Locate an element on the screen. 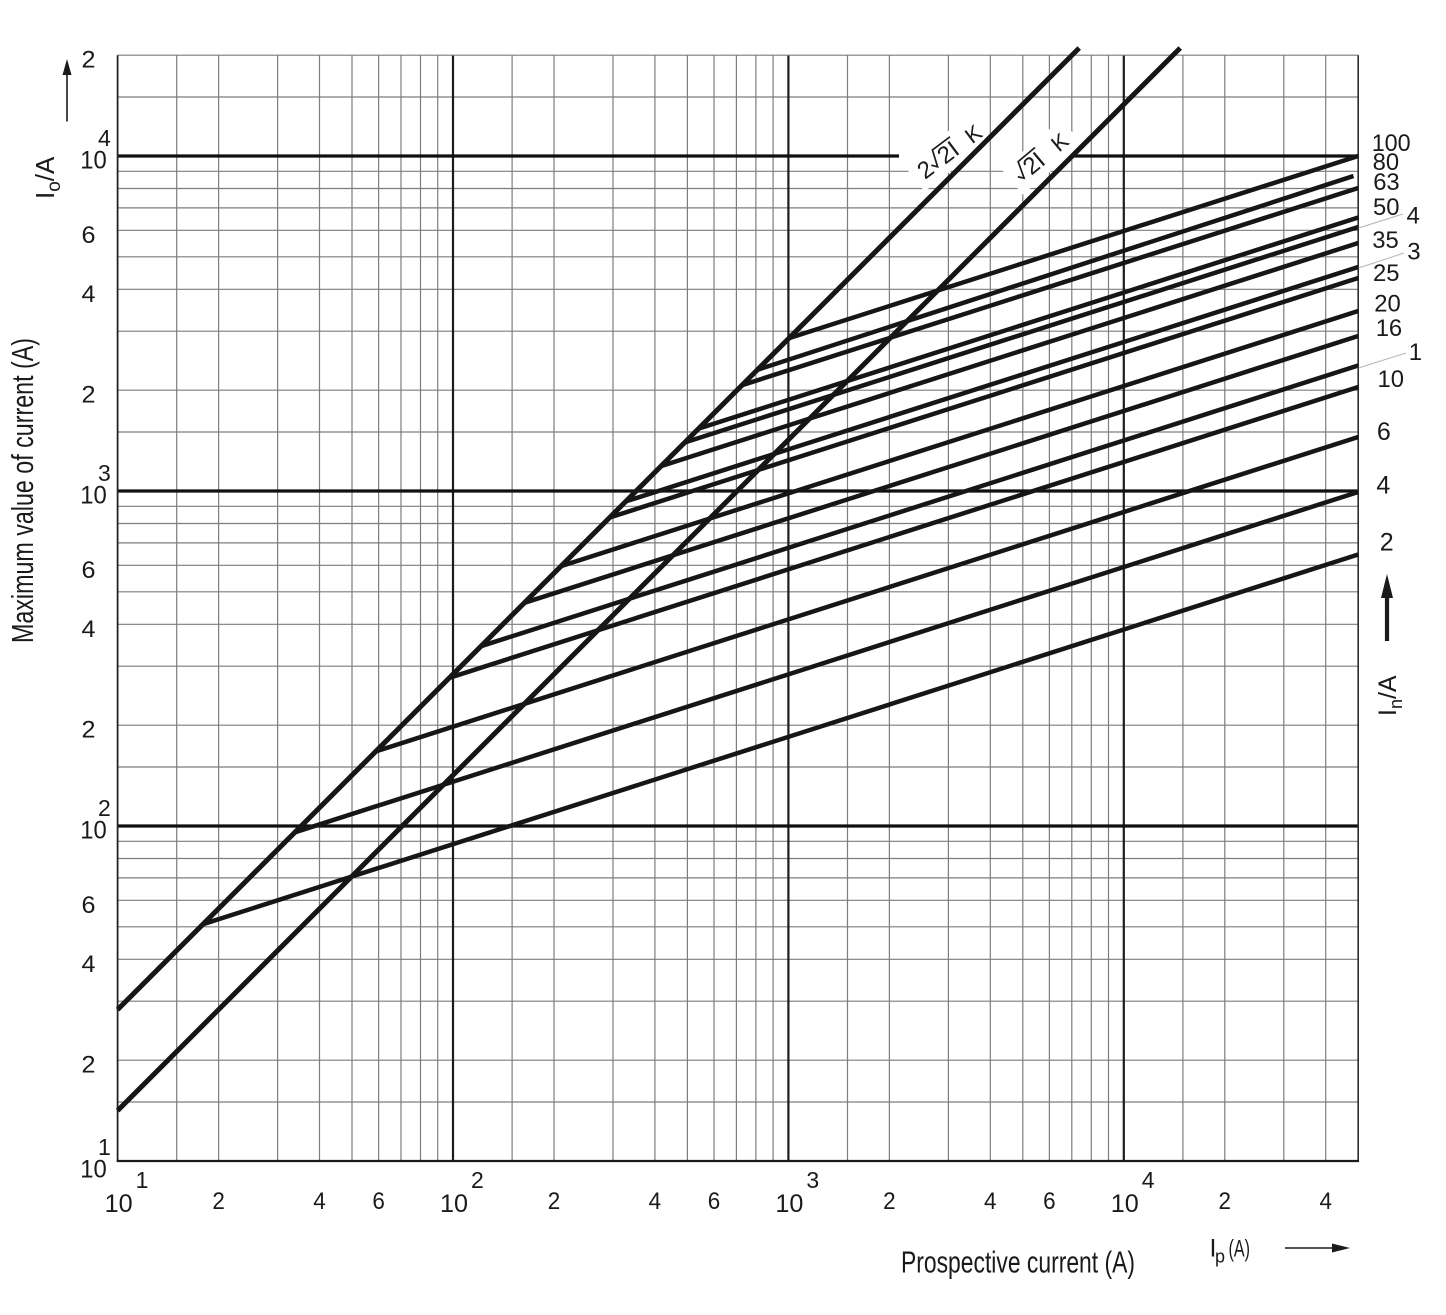 Image resolution: width=1446 pixels, height=1315 pixels. svg-text: I is located at coordinates (1213, 1249).